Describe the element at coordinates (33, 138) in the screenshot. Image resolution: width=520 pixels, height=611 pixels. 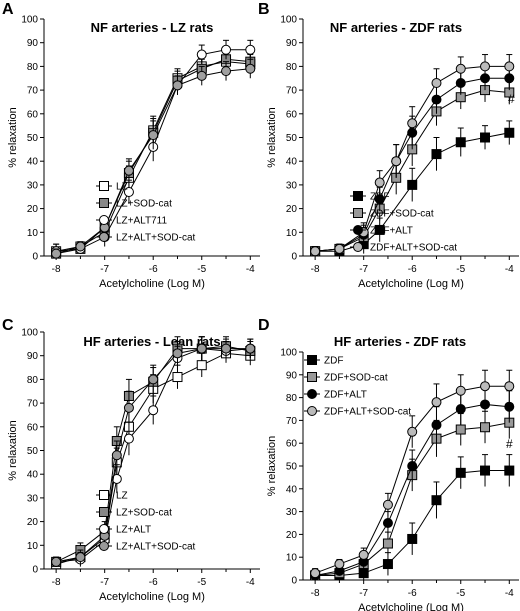
I see `y-tick-label: 50` at that location.